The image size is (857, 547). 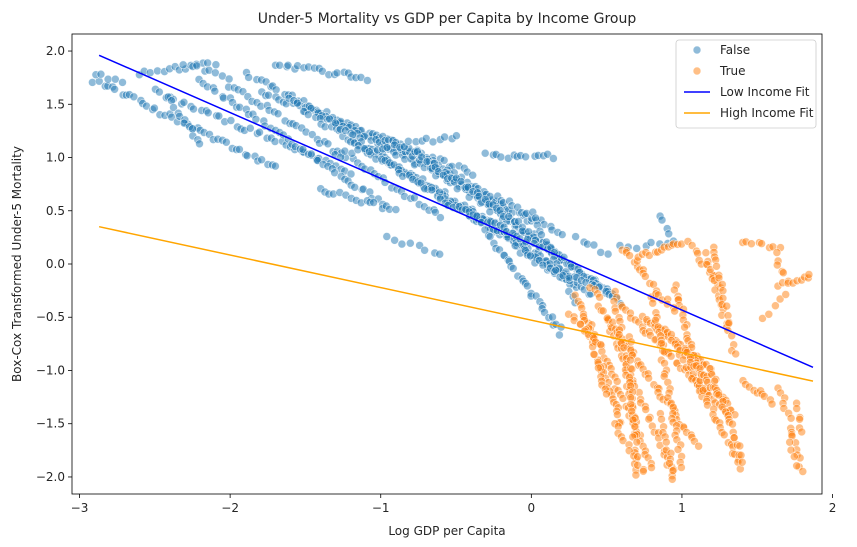 What do you see at coordinates (55, 51) in the screenshot?
I see `y-tick-label: 2.0` at bounding box center [55, 51].